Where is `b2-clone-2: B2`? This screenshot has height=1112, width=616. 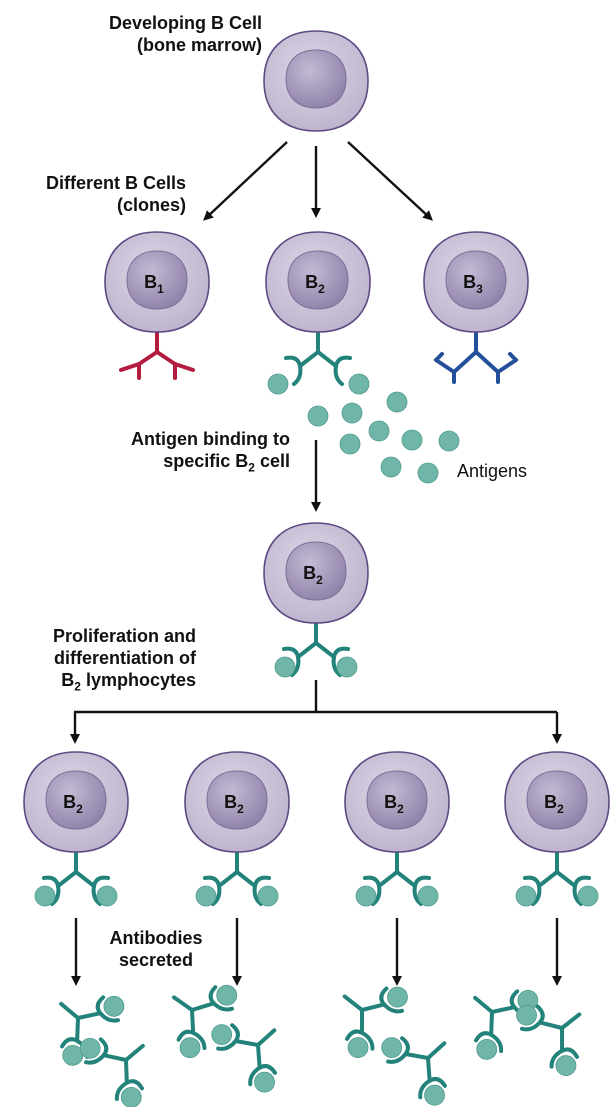
b2-clone-2: B2 is located at coordinates (237, 802).